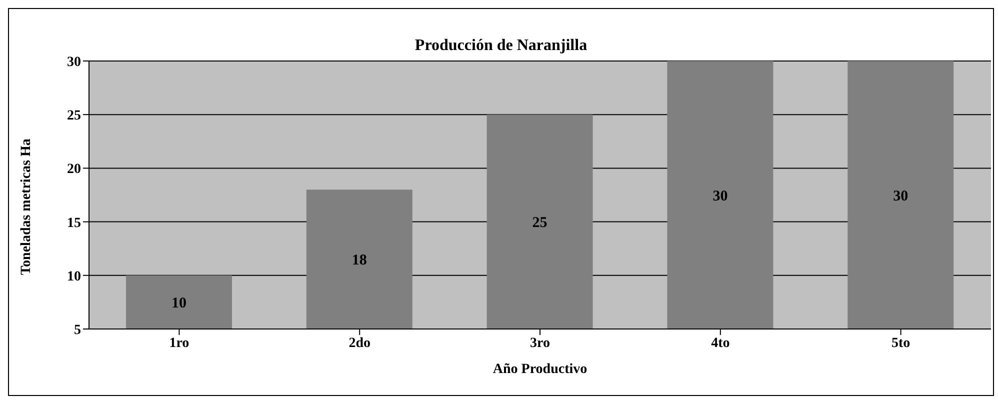 The width and height of the screenshot is (998, 404). I want to click on x-tick-label: 1ro, so click(179, 343).